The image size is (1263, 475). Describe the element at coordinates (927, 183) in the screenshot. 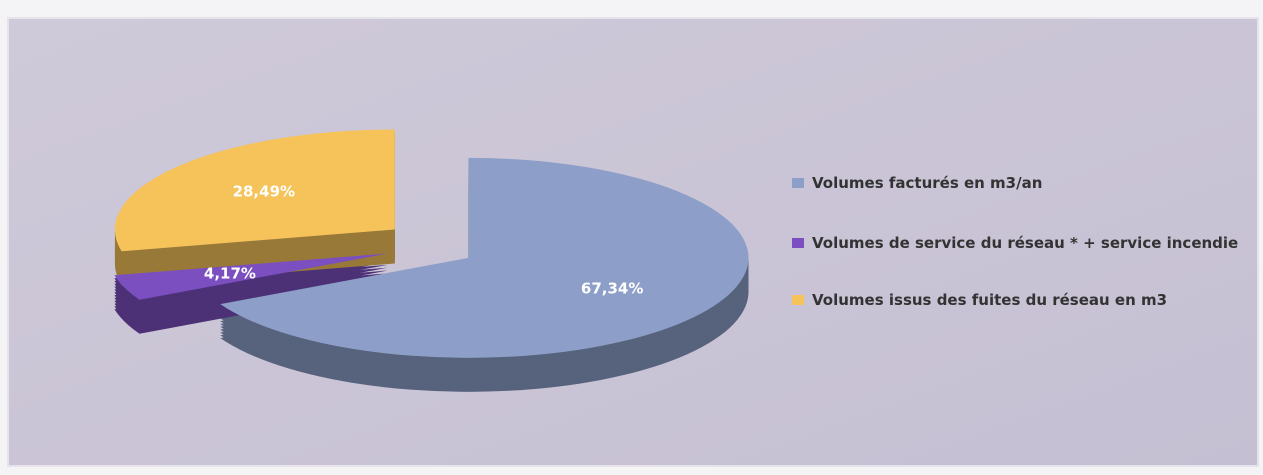

I see `legend-label: Volumes facturés en m3/an` at that location.